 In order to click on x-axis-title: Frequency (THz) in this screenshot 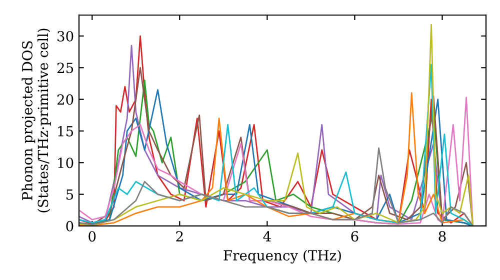, I will do `click(282, 257)`.